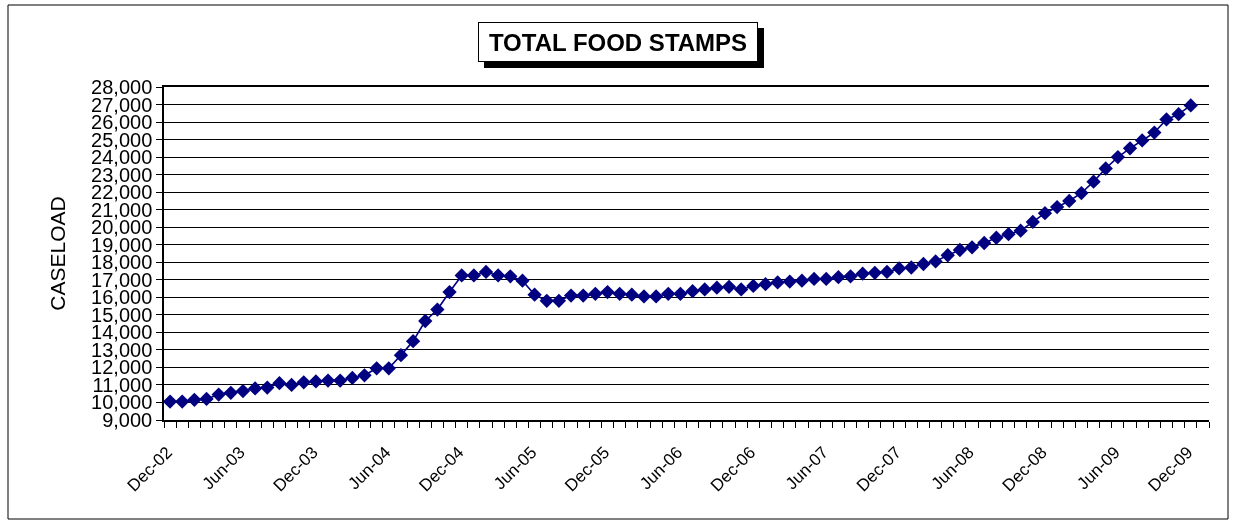  I want to click on chart-title: TOTAL FOOD STAMPS, so click(618, 42).